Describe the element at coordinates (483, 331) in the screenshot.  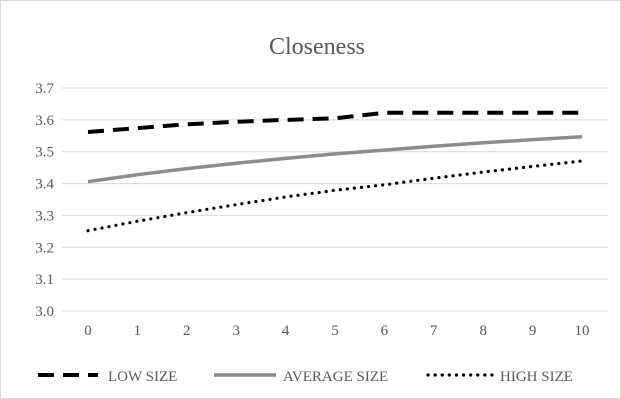
I see `x-tick-label: 8` at that location.